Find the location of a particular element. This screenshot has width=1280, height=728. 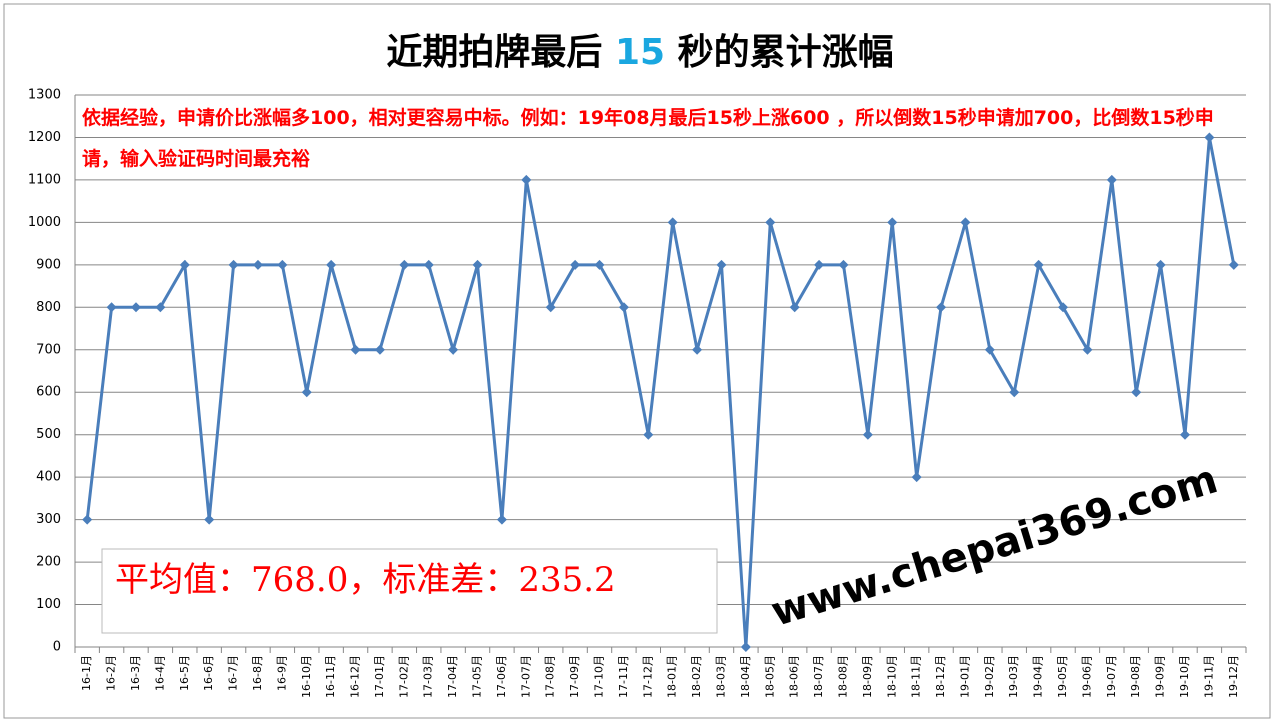

title-text: 近期拍牌最后 is located at coordinates (500, 52).